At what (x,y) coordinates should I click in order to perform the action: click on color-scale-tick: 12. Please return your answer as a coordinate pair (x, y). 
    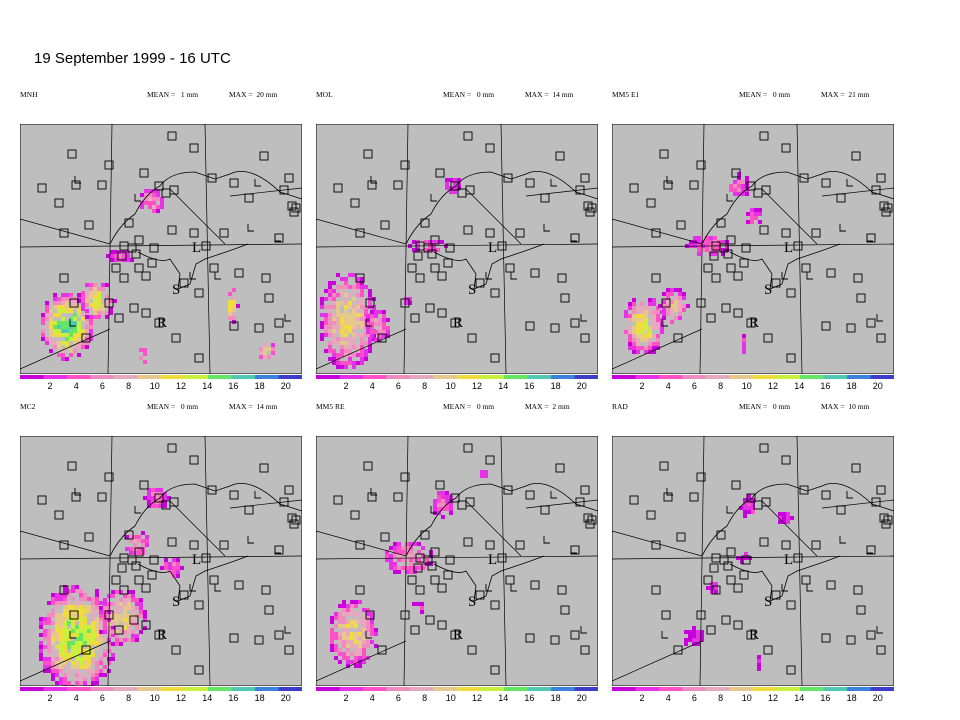
    Looking at the image, I should click on (181, 386).